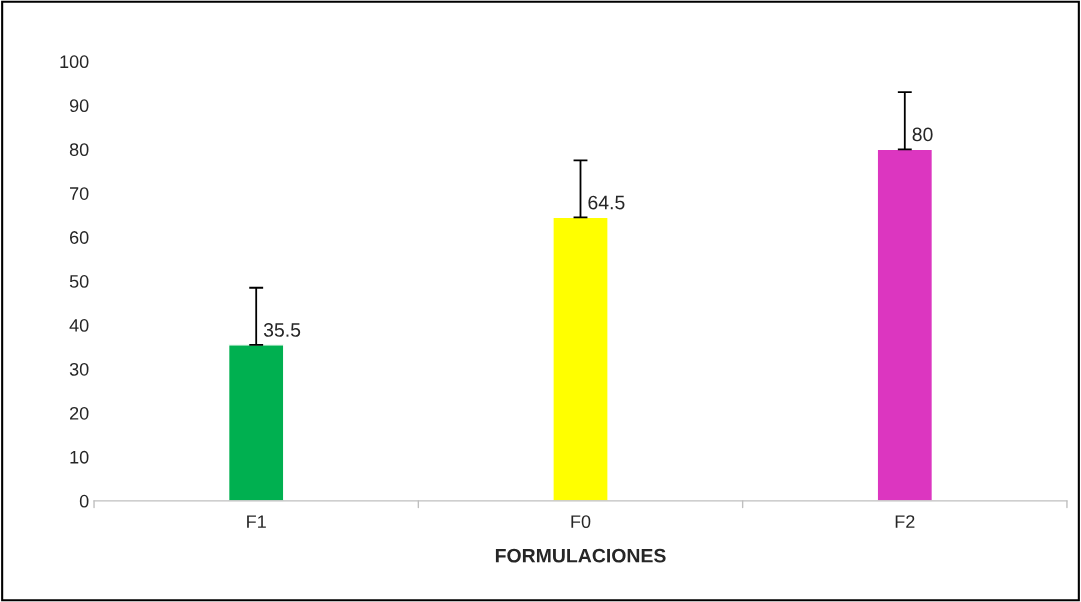  Describe the element at coordinates (256, 521) in the screenshot. I see `x-tick-label: F1` at that location.